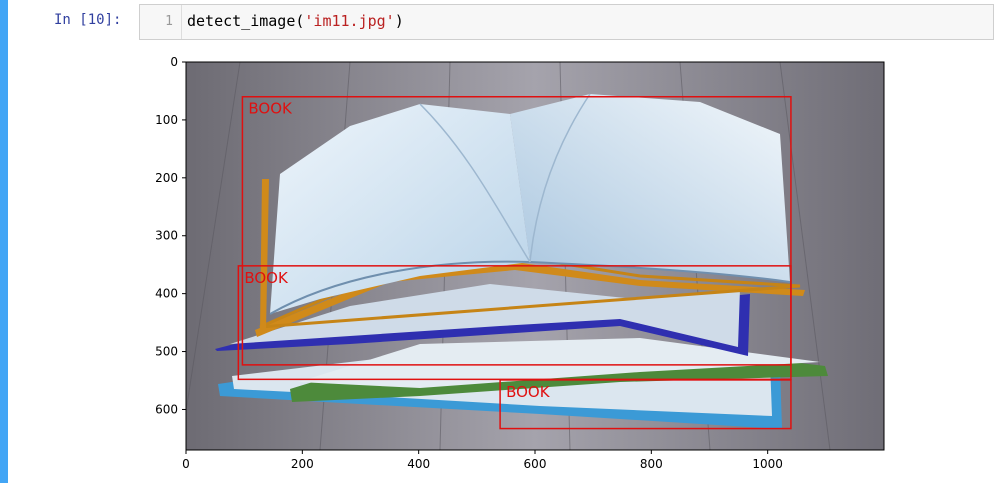 This screenshot has width=994, height=487. Describe the element at coordinates (161, 22) in the screenshot. I see `line-gutter: 1` at that location.